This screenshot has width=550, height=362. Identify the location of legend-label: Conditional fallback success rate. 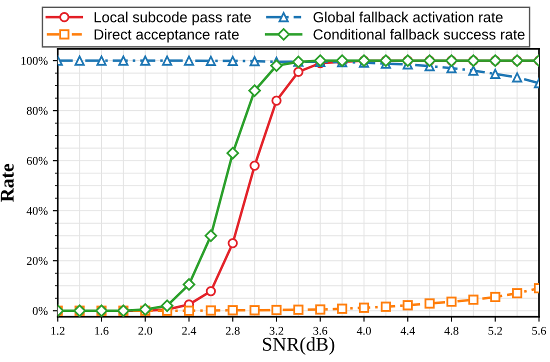
(419, 34).